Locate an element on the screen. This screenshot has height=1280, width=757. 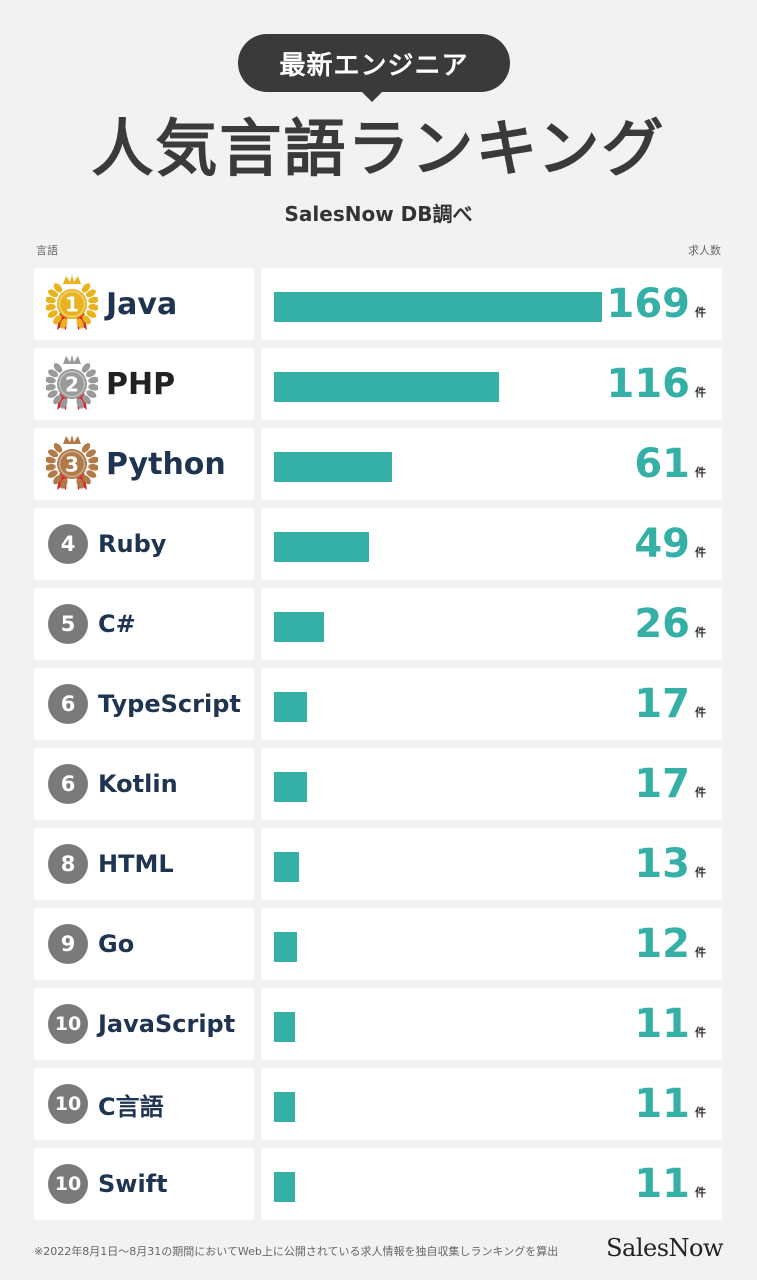
ranking-row: 6 Kotlin 17 件 is located at coordinates (378, 784).